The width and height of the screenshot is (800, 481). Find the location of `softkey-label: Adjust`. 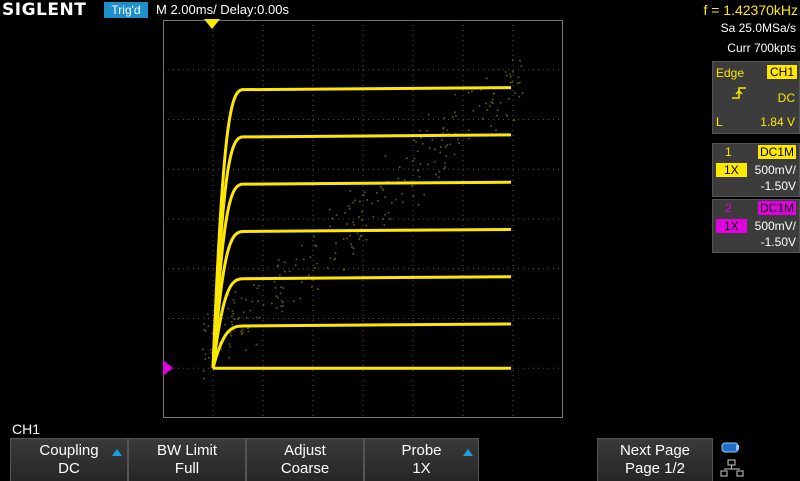

softkey-label: Adjust is located at coordinates (305, 450).